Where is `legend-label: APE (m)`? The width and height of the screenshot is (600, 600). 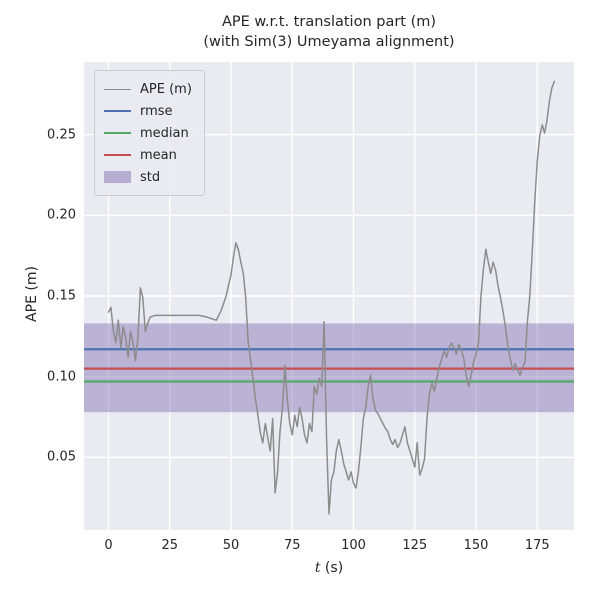 legend-label: APE (m) is located at coordinates (166, 89).